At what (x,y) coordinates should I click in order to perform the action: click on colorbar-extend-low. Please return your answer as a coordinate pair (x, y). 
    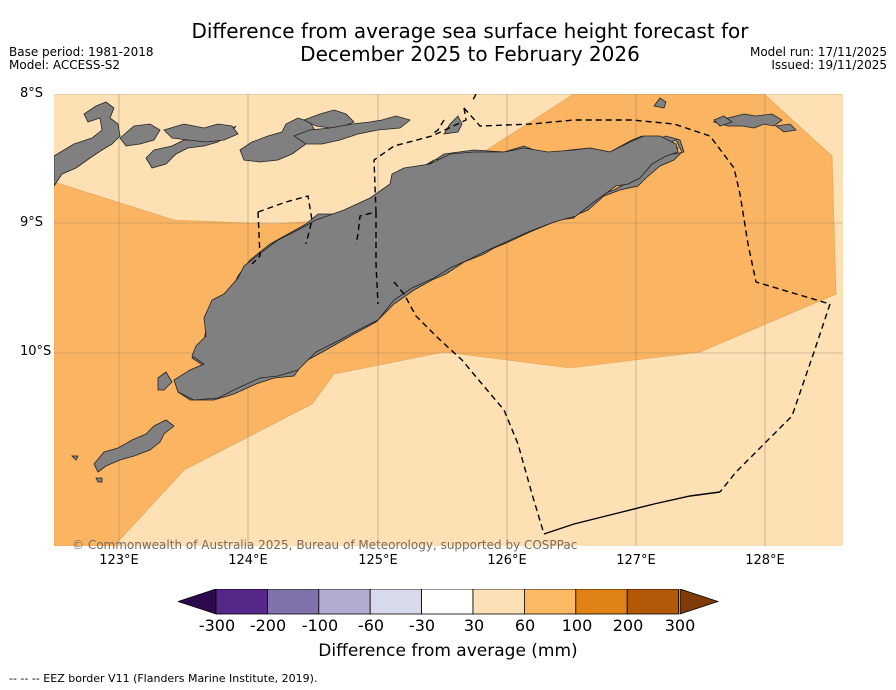
    Looking at the image, I should click on (197, 602).